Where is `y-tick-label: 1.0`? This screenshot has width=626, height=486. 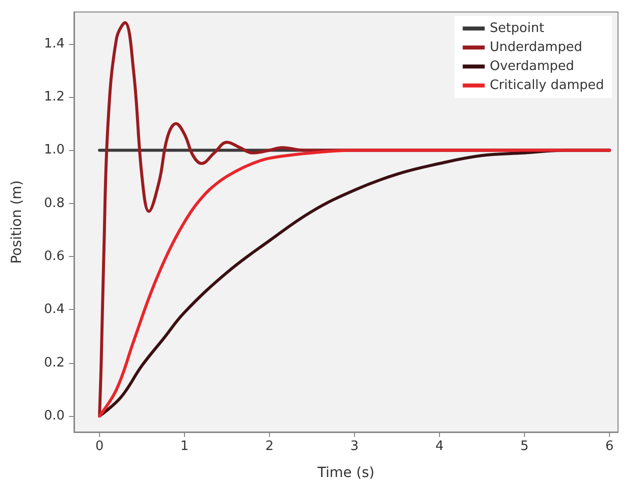 y-tick-label: 1.0 is located at coordinates (55, 150).